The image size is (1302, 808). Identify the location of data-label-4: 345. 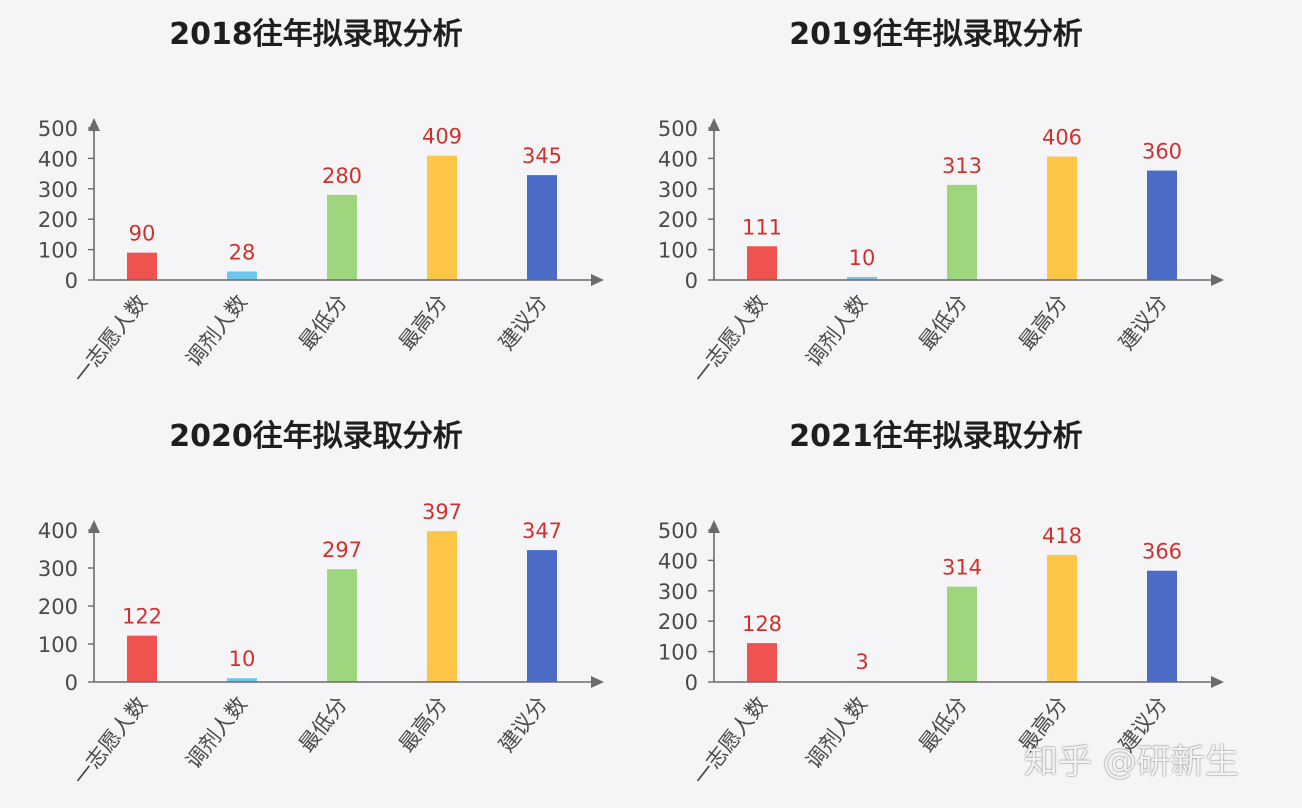
(542, 156).